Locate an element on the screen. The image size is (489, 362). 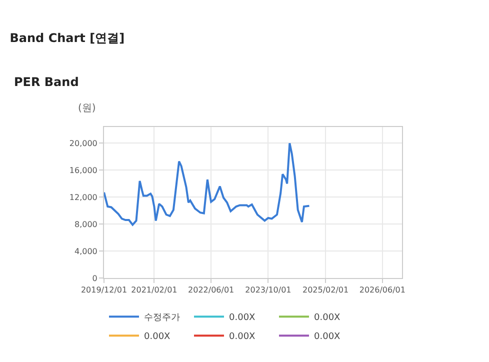
x-tick-label: 2023/10/01 is located at coordinates (268, 290).